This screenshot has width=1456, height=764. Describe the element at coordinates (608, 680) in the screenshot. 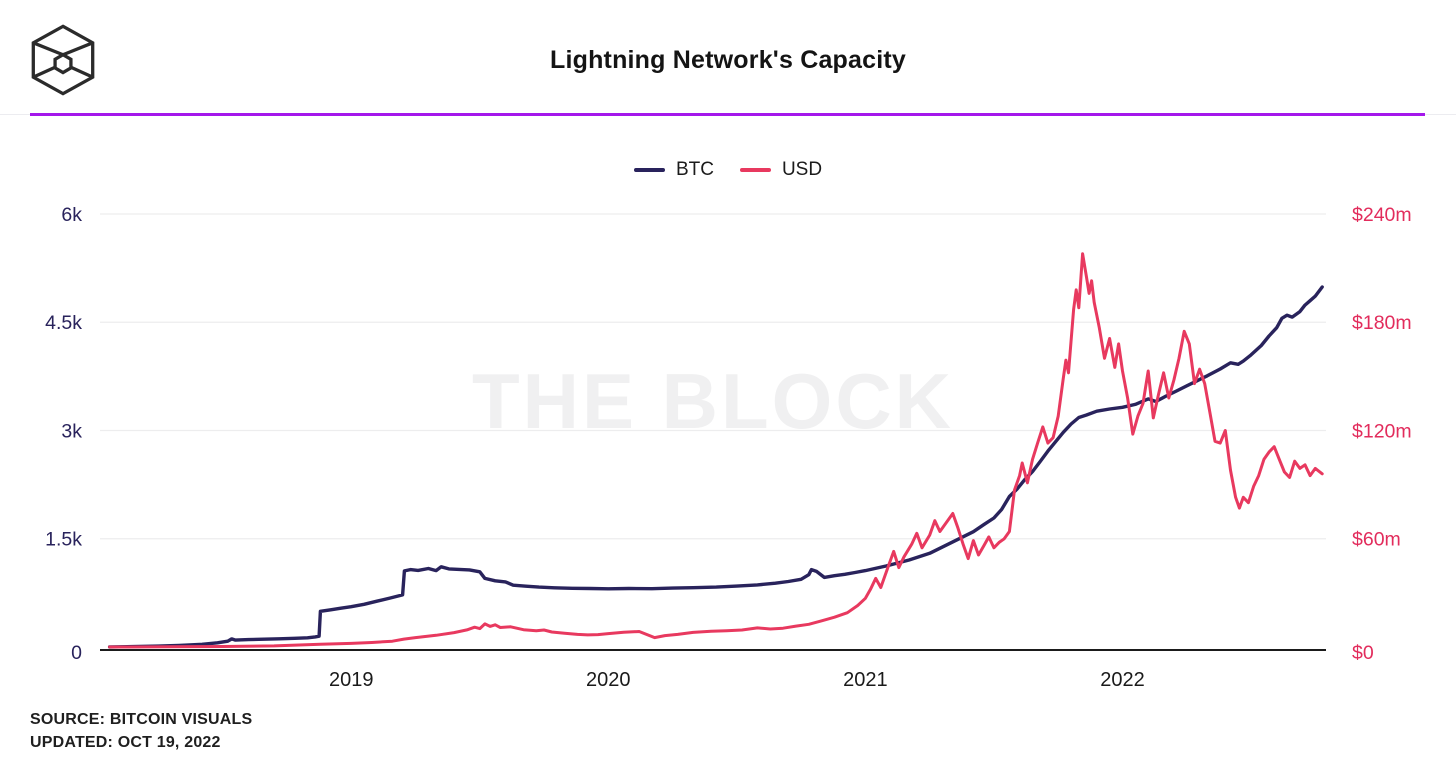

I see `x-axis-tick: 2020` at that location.